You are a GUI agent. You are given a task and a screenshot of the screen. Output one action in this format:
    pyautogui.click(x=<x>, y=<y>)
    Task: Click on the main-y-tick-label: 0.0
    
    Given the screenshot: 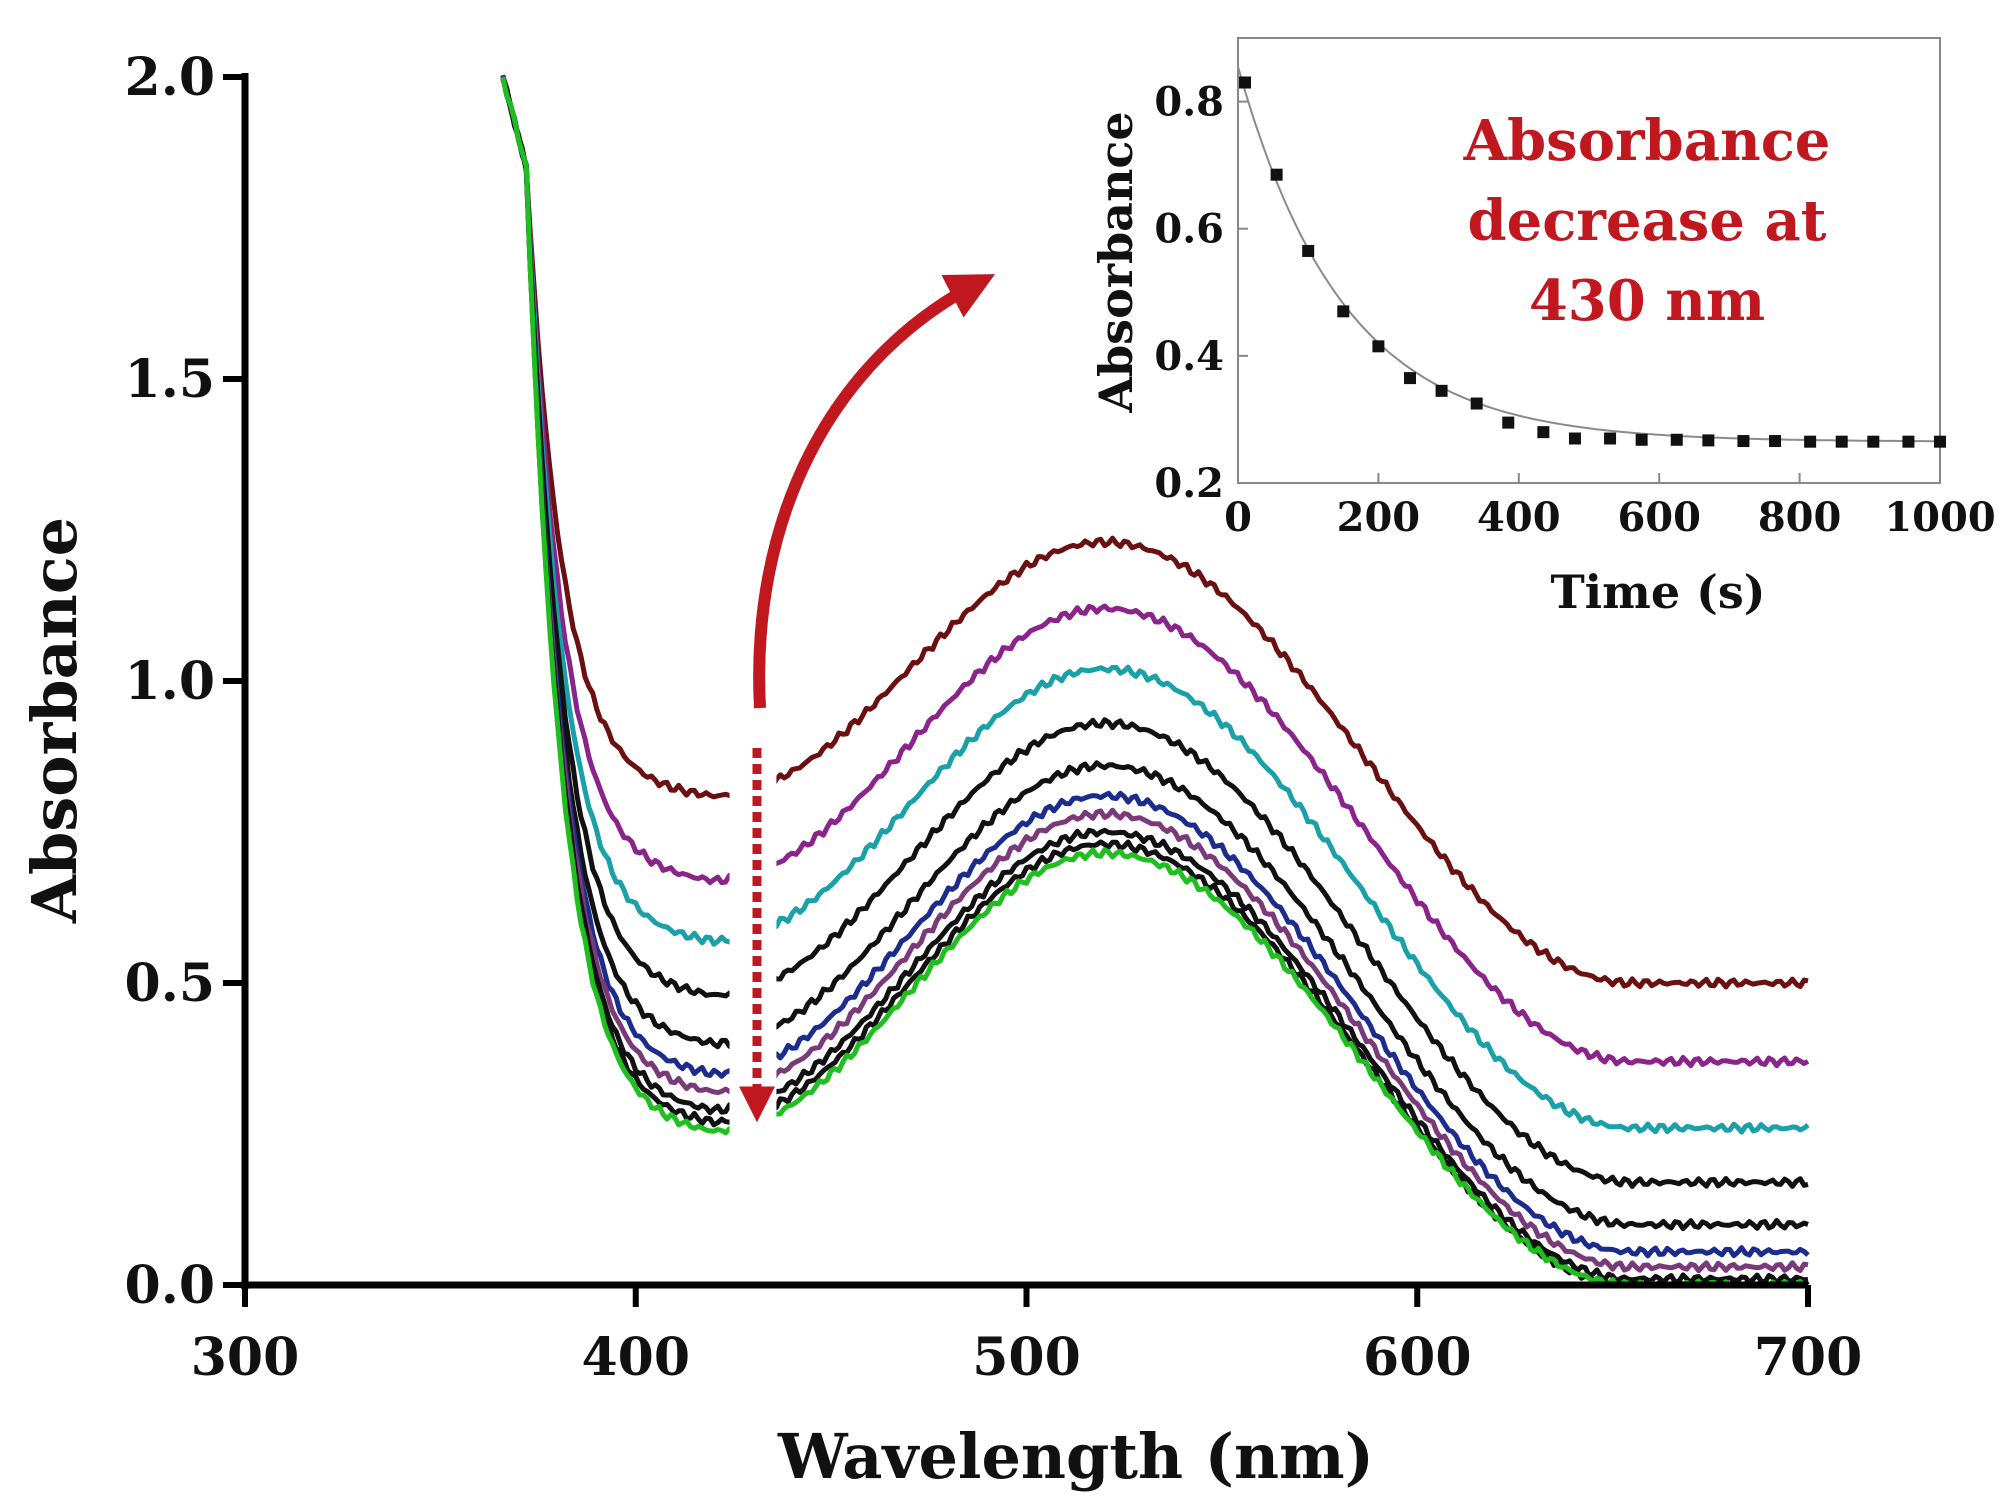 What is the action you would take?
    pyautogui.click(x=170, y=1285)
    